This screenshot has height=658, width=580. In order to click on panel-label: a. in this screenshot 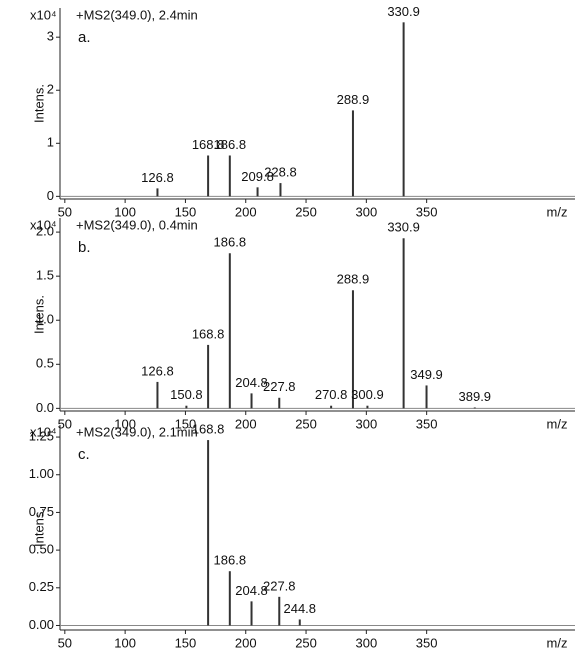, I will do `click(84, 37)`.